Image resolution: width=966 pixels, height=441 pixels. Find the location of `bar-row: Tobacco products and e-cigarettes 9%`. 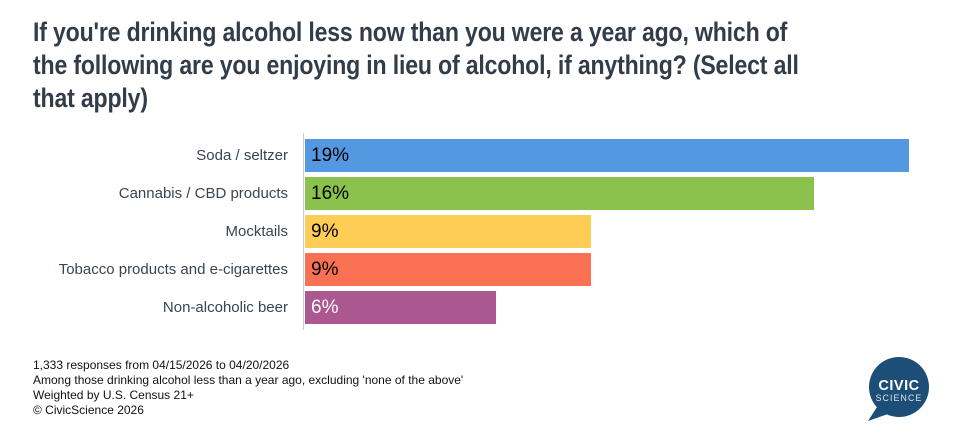

bar-row: Tobacco products and e-cigarettes 9% is located at coordinates (493, 269).